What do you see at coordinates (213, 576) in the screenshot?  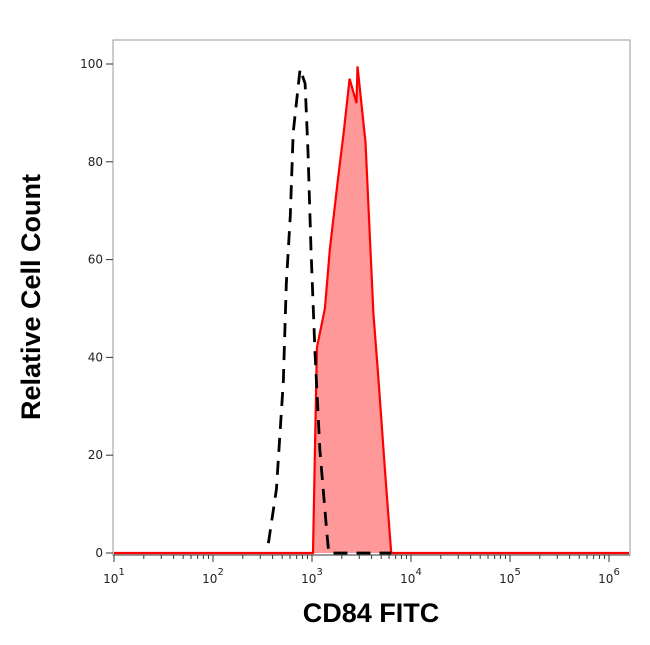 I see `x-tick-label: 10²` at bounding box center [213, 576].